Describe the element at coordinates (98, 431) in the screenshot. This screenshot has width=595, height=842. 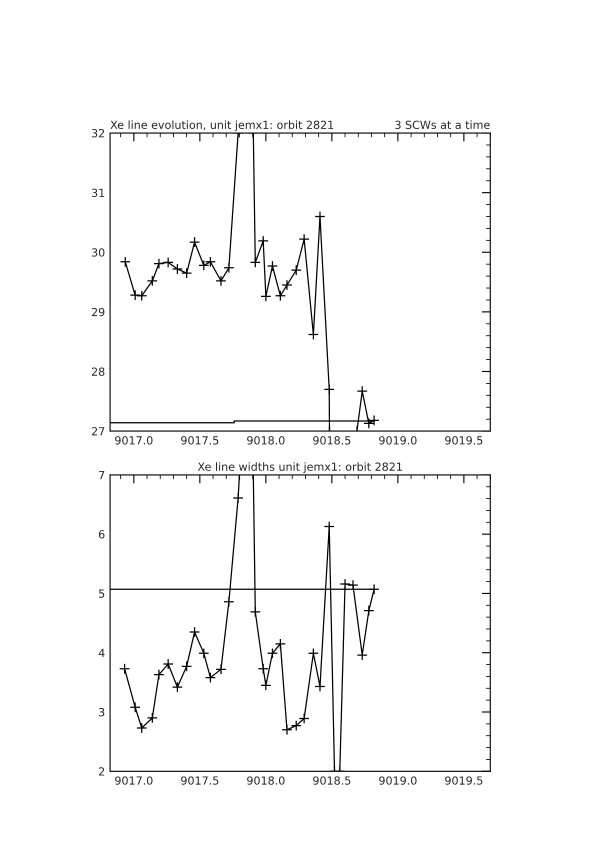
I see `y-tick-label: 27` at that location.